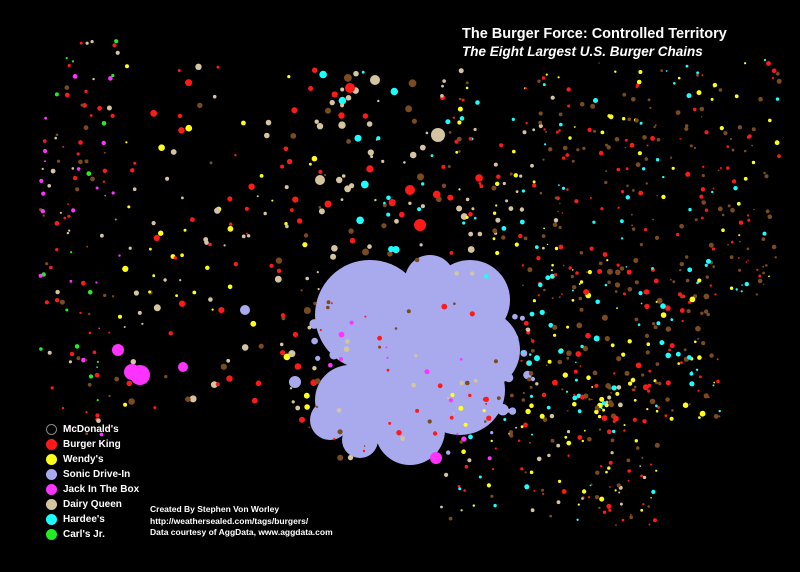 This screenshot has width=800, height=572. Describe the element at coordinates (51, 429) in the screenshot. I see `mcdonalds-swatch-icon` at that location.